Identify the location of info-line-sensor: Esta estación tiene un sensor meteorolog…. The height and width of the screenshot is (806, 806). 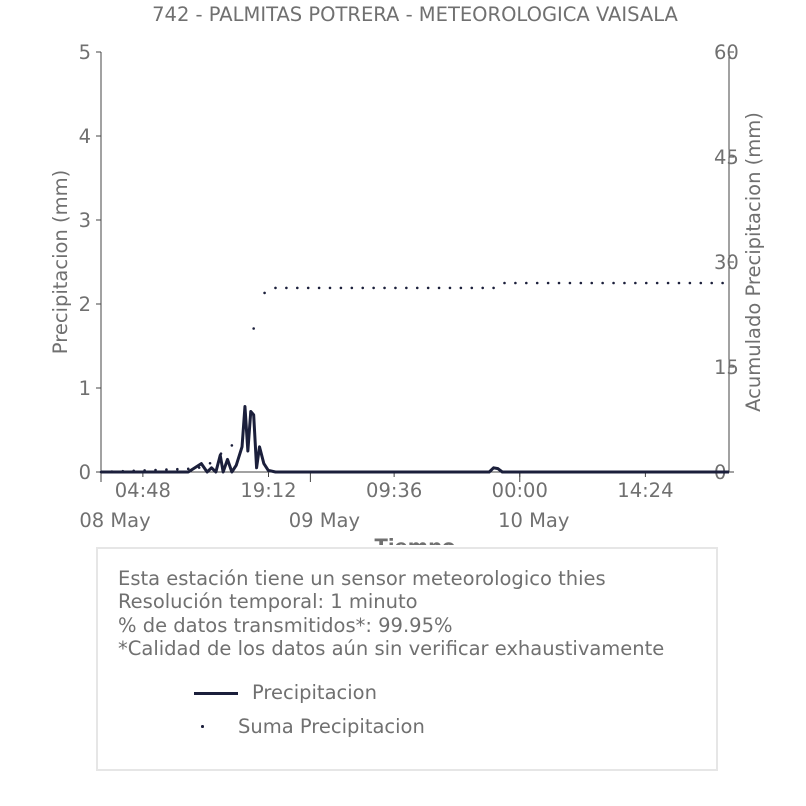
(362, 578).